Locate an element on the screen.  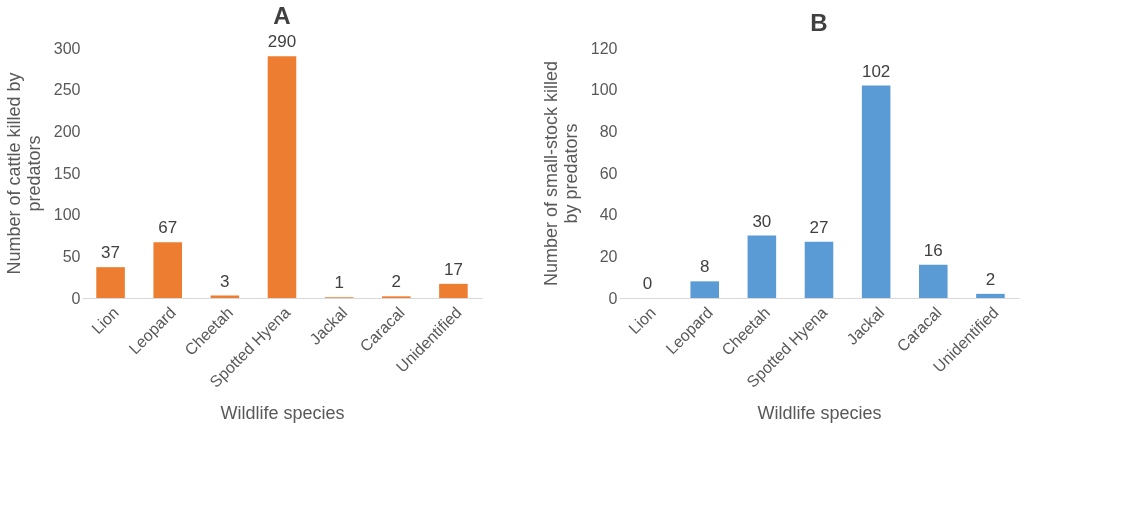
data-label: 27 is located at coordinates (819, 227).